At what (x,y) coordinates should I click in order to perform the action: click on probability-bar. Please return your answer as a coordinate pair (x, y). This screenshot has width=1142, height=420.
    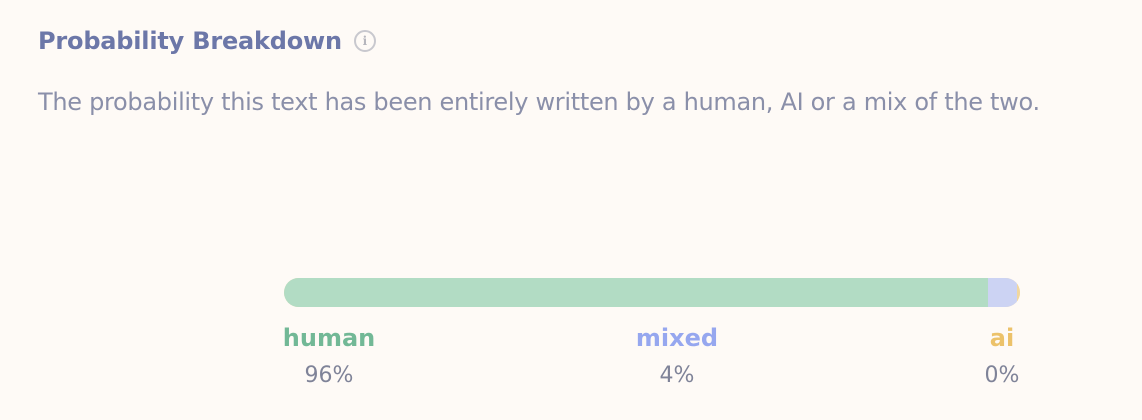
    Looking at the image, I should click on (652, 292).